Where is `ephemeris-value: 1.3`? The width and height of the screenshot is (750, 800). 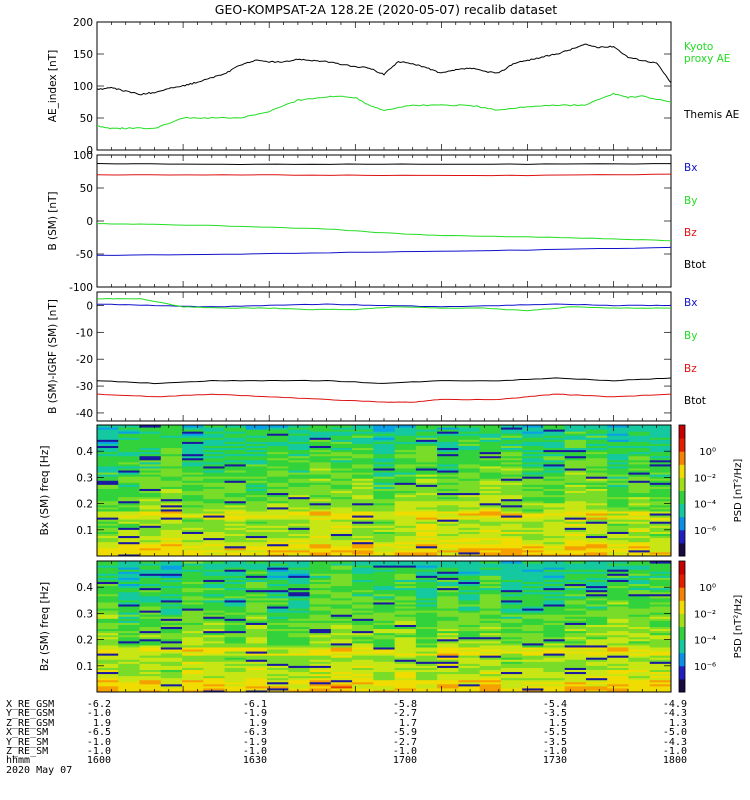 ephemeris-value: 1.3 is located at coordinates (677, 723).